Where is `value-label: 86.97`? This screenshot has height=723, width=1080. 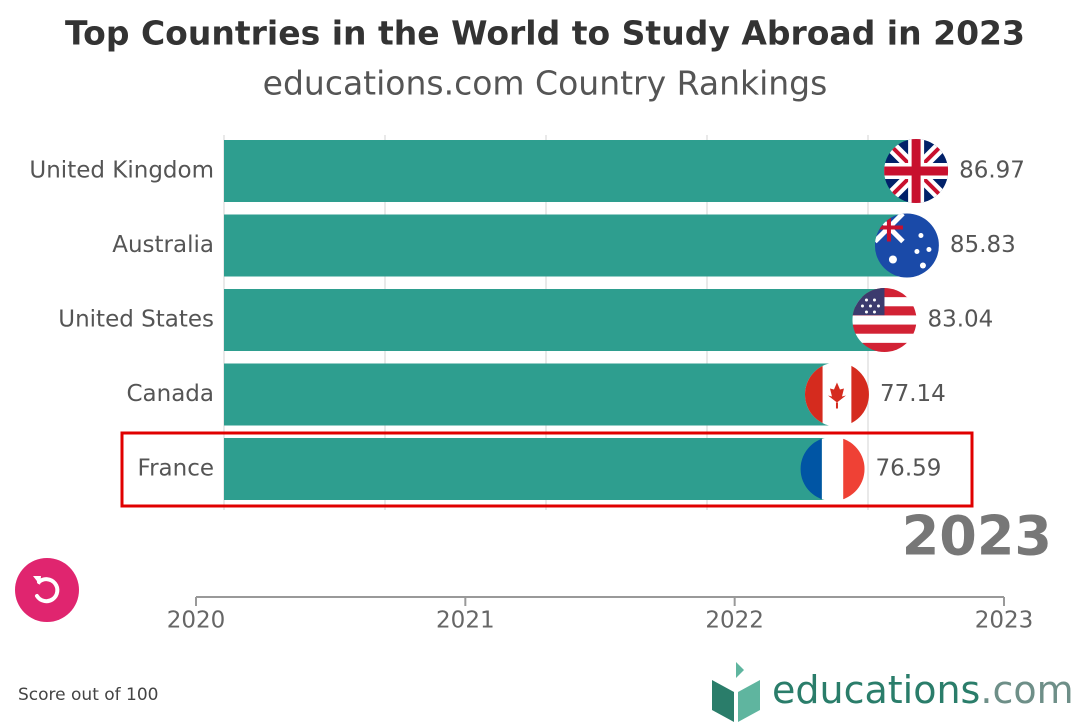
value-label: 86.97 is located at coordinates (992, 171).